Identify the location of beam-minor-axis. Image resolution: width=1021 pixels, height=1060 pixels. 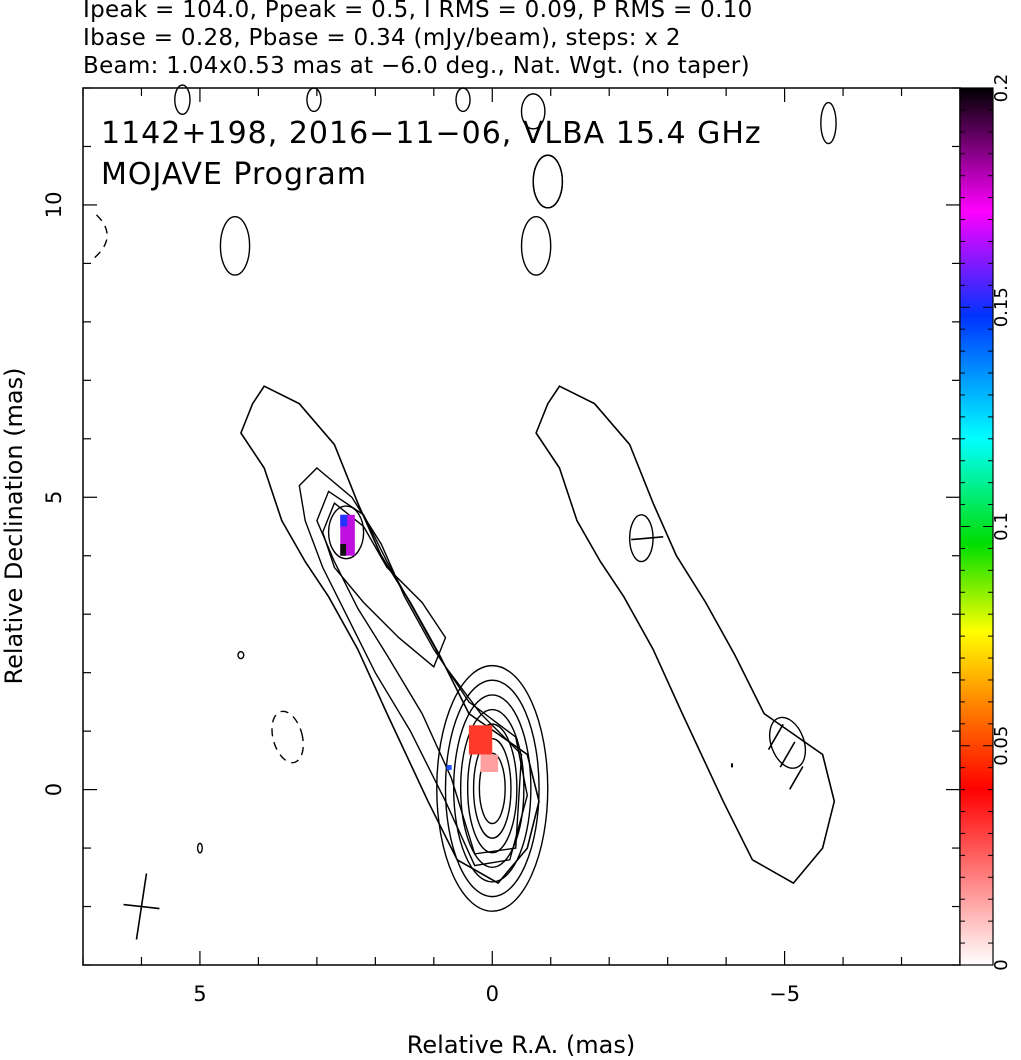
(141, 906).